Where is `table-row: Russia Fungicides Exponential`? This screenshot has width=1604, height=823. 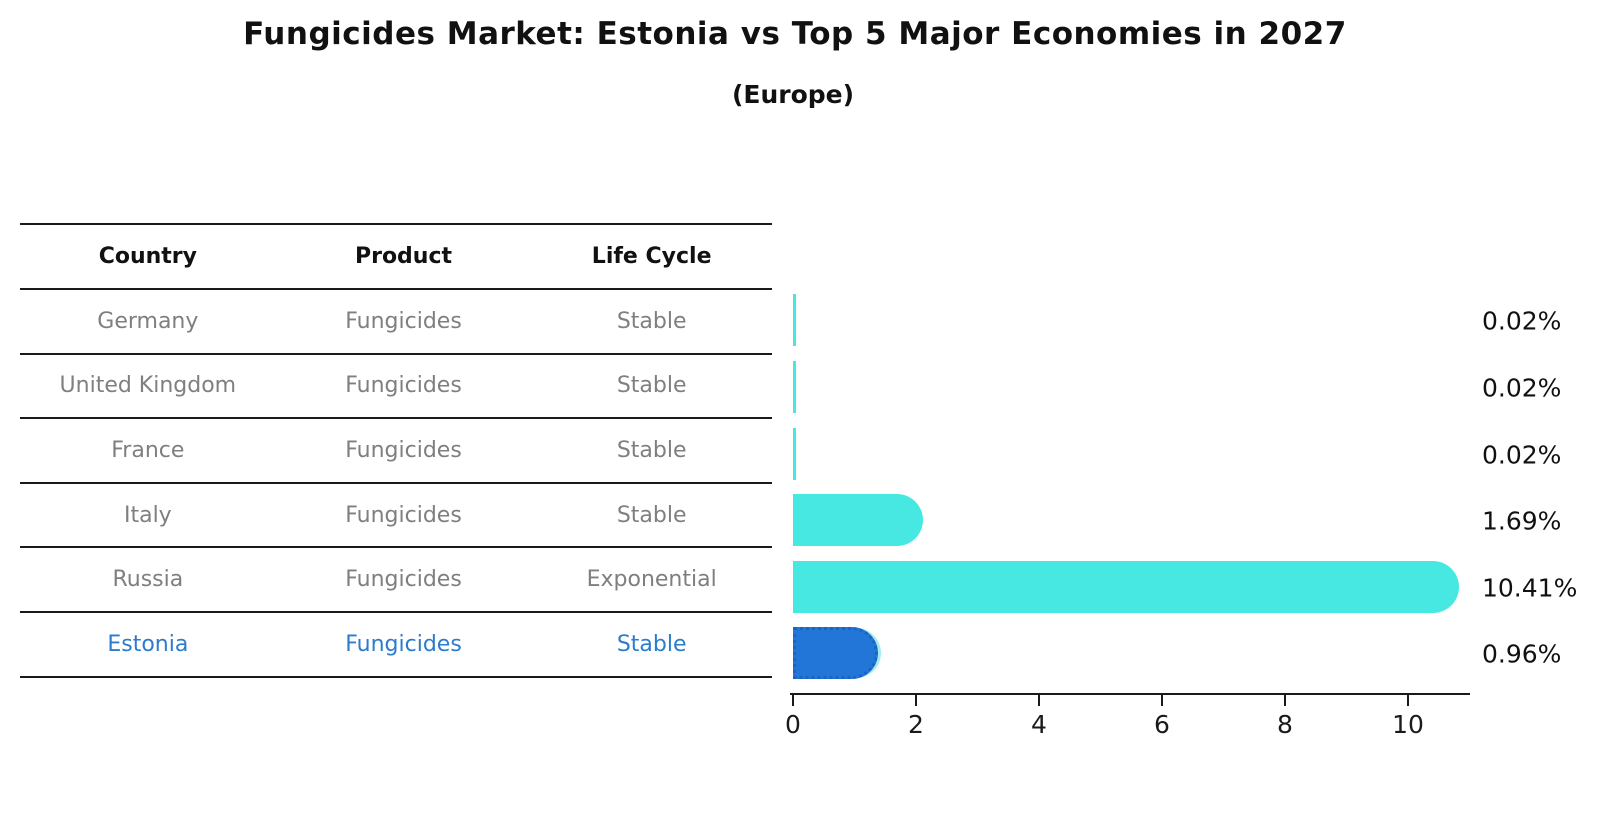
table-row: Russia Fungicides Exponential is located at coordinates (396, 580).